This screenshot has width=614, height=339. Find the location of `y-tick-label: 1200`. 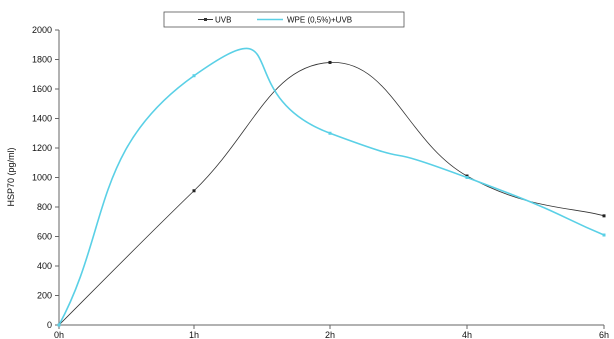

y-tick-label: 1200 is located at coordinates (42, 148).